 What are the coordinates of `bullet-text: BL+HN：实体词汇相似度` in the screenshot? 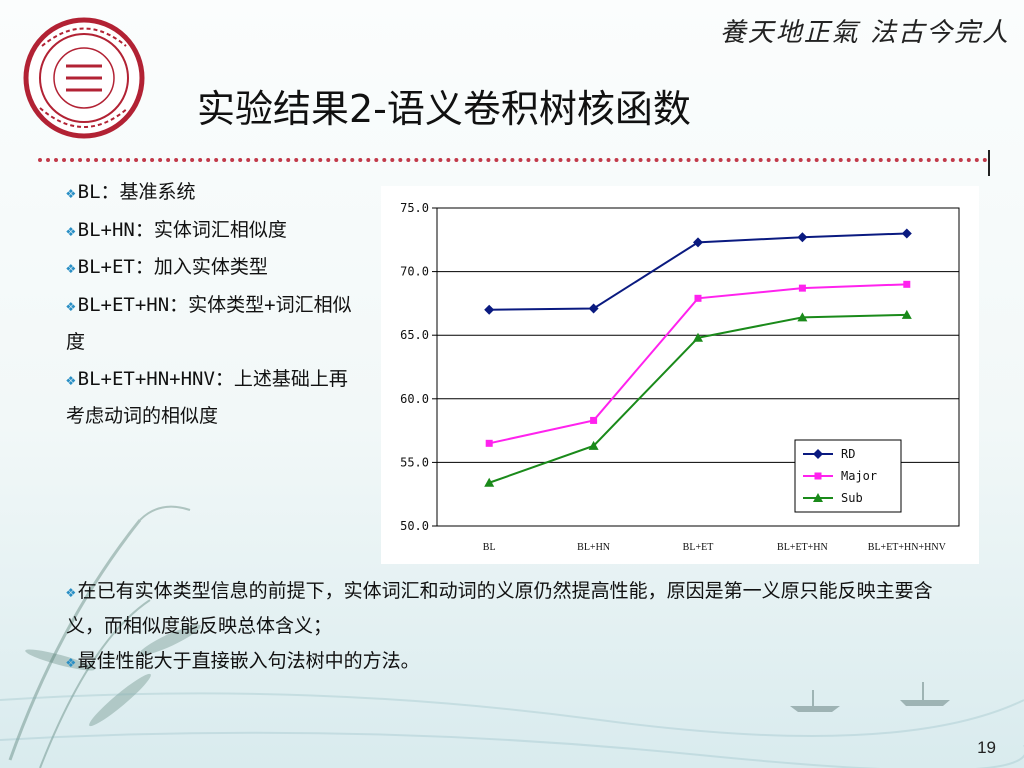 It's located at (182, 229).